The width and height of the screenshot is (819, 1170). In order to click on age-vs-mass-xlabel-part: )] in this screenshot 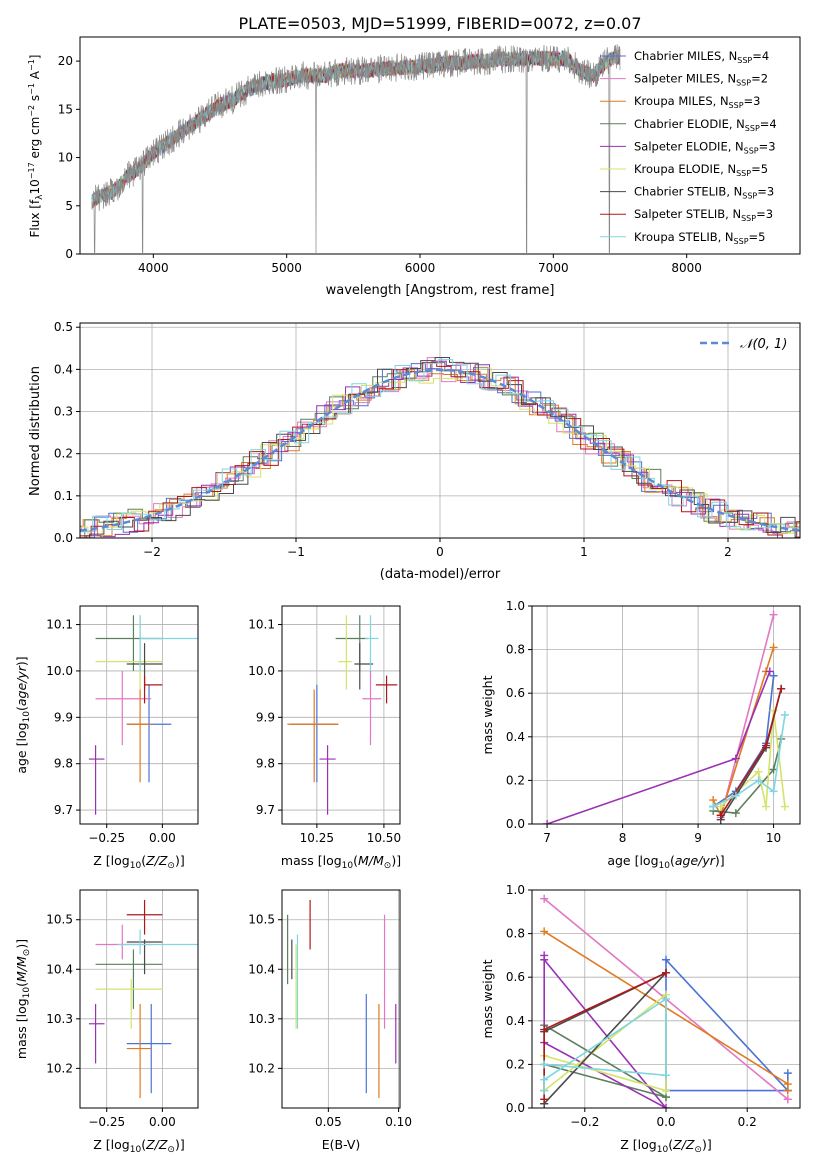, I will do `click(396, 860)`.